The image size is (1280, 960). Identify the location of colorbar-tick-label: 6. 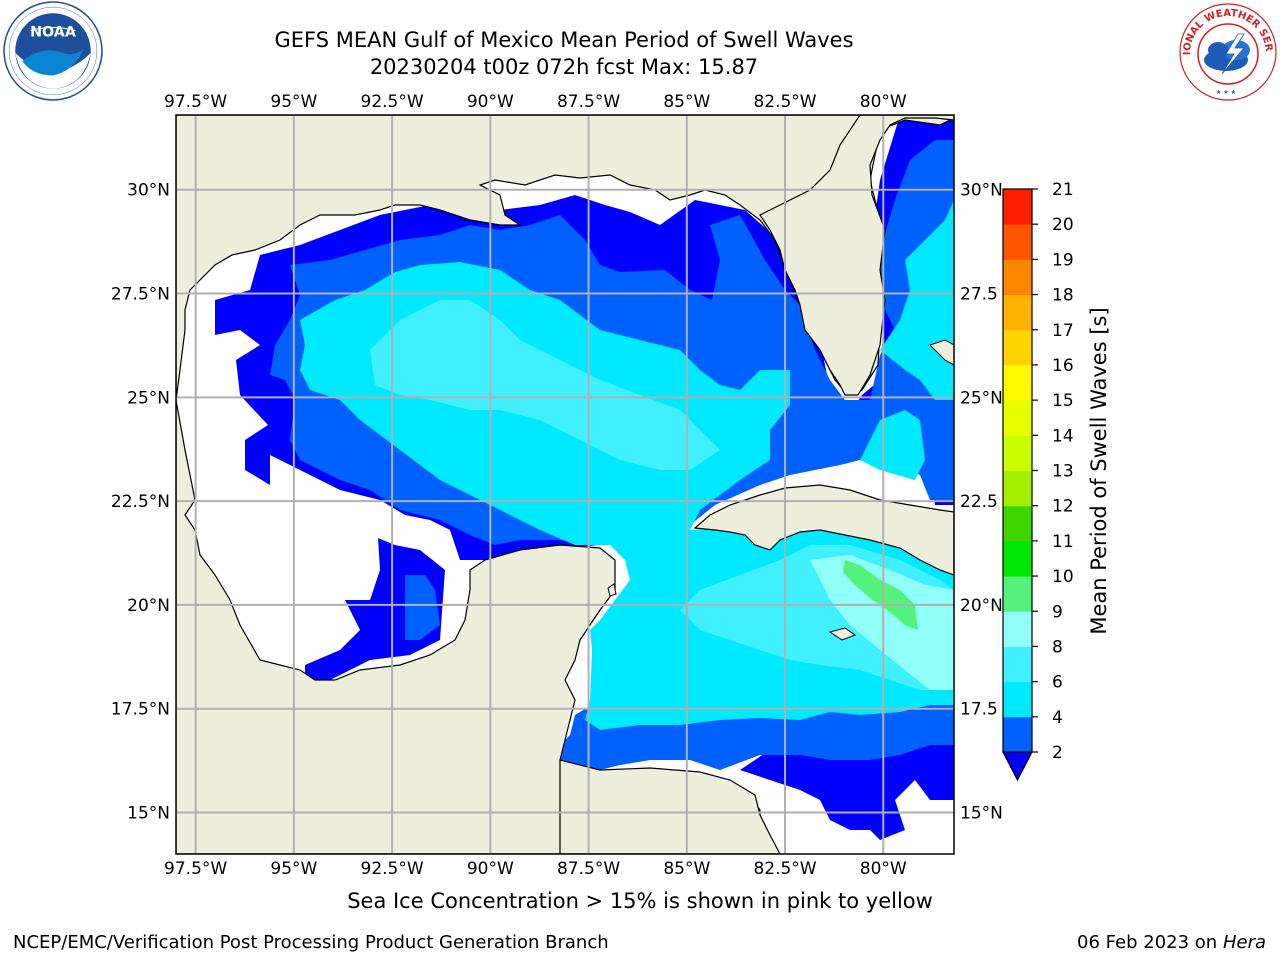
(1057, 683).